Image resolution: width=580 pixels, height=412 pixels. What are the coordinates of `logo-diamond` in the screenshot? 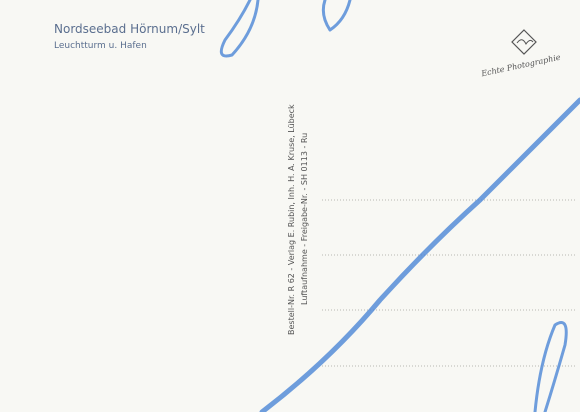 It's located at (524, 42).